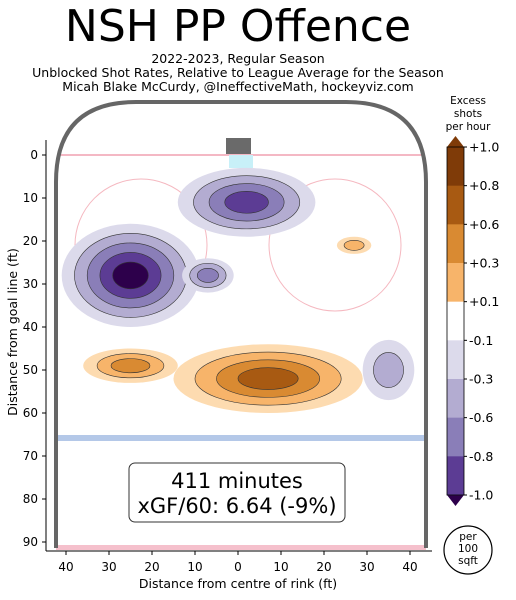  What do you see at coordinates (30, 499) in the screenshot?
I see `y-tick-label: 80` at bounding box center [30, 499].